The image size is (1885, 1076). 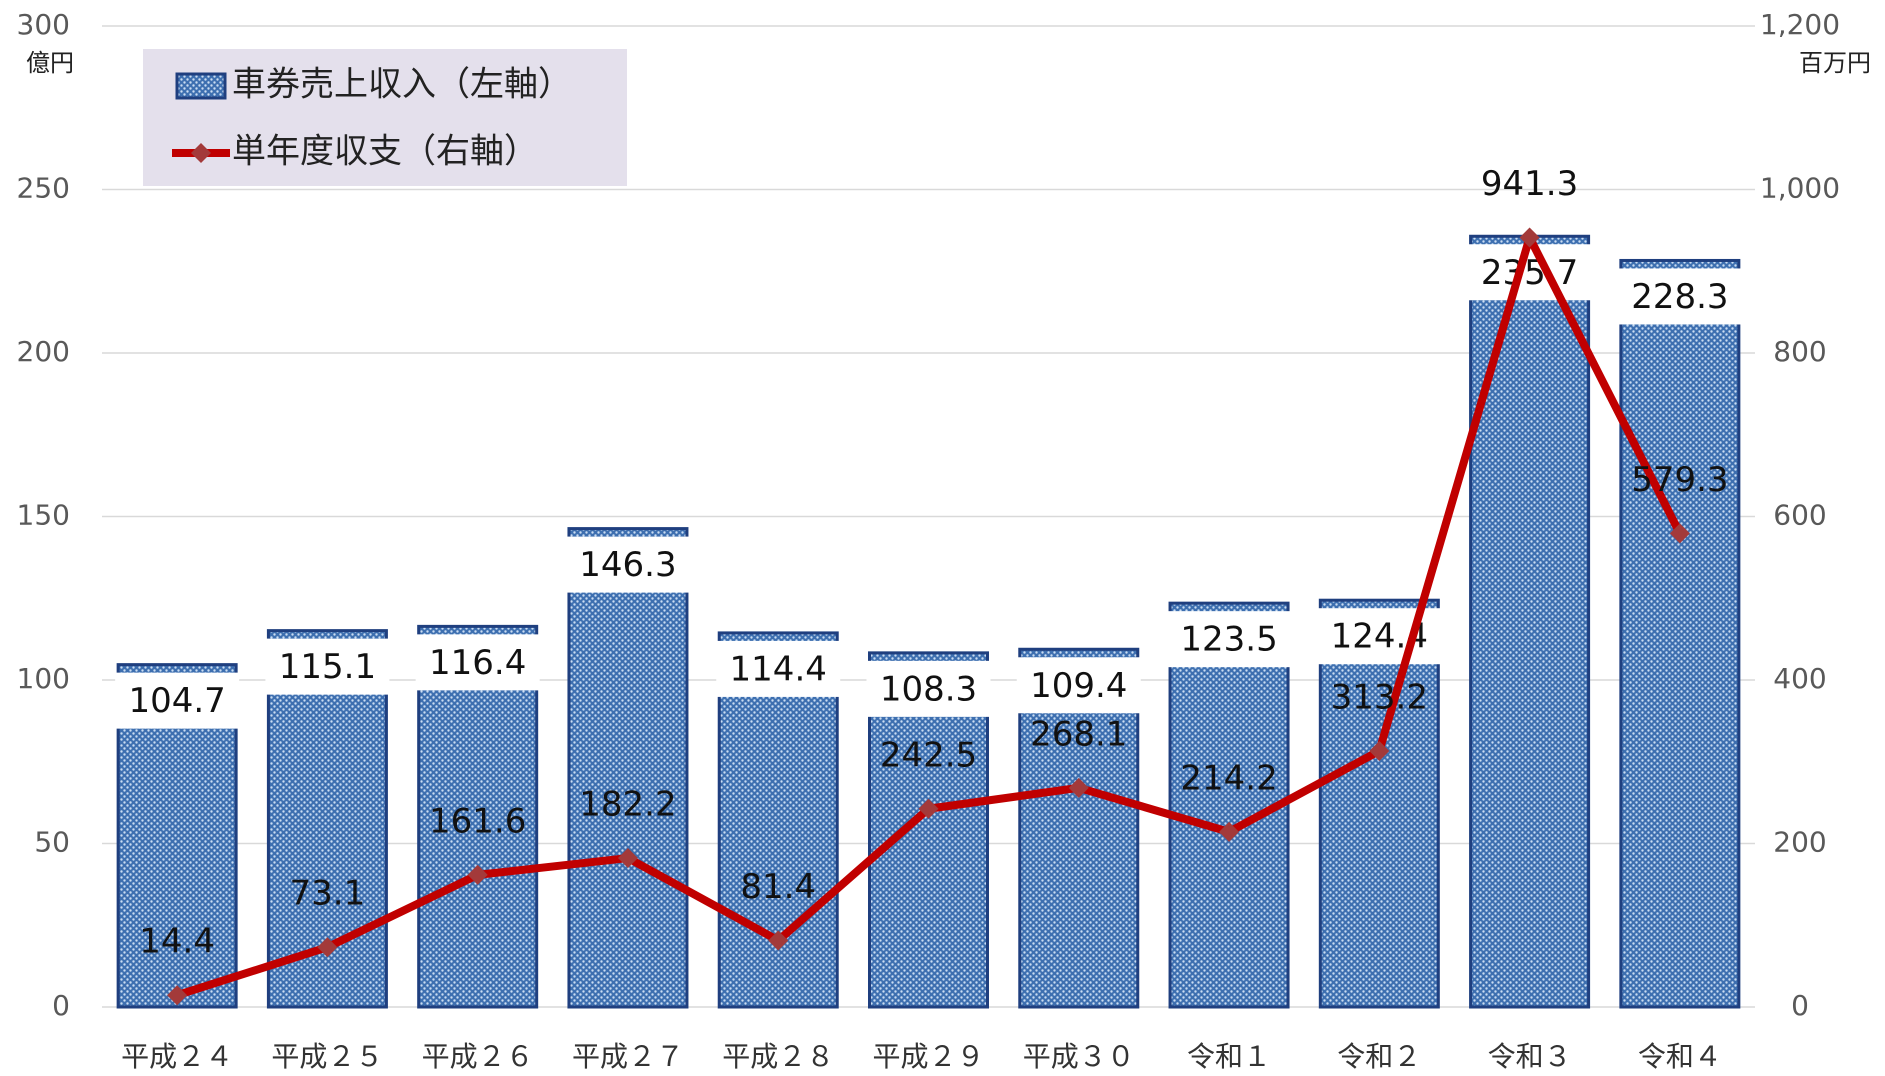 I want to click on line-label: 161.6, so click(x=477, y=821).